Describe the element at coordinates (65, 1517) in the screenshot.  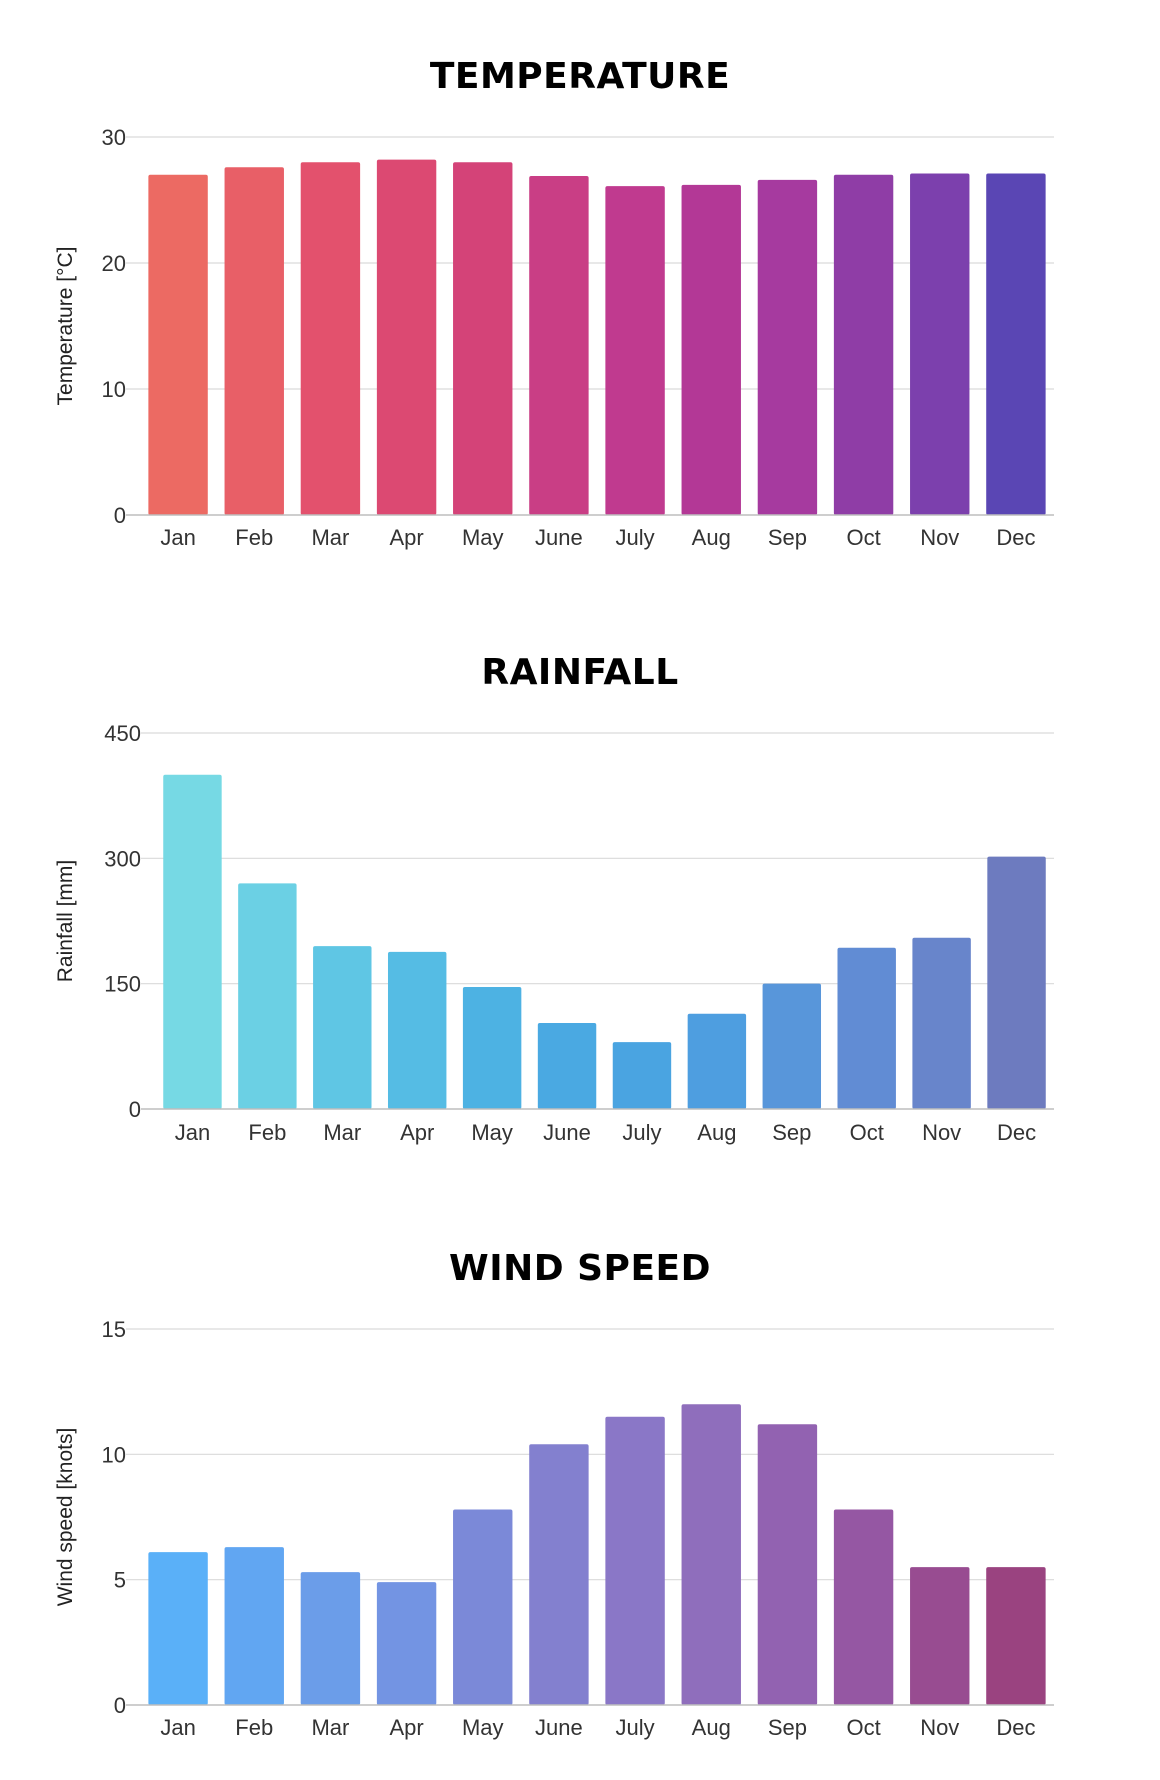
I see `y-axis-label: Wind speed [knots]` at that location.